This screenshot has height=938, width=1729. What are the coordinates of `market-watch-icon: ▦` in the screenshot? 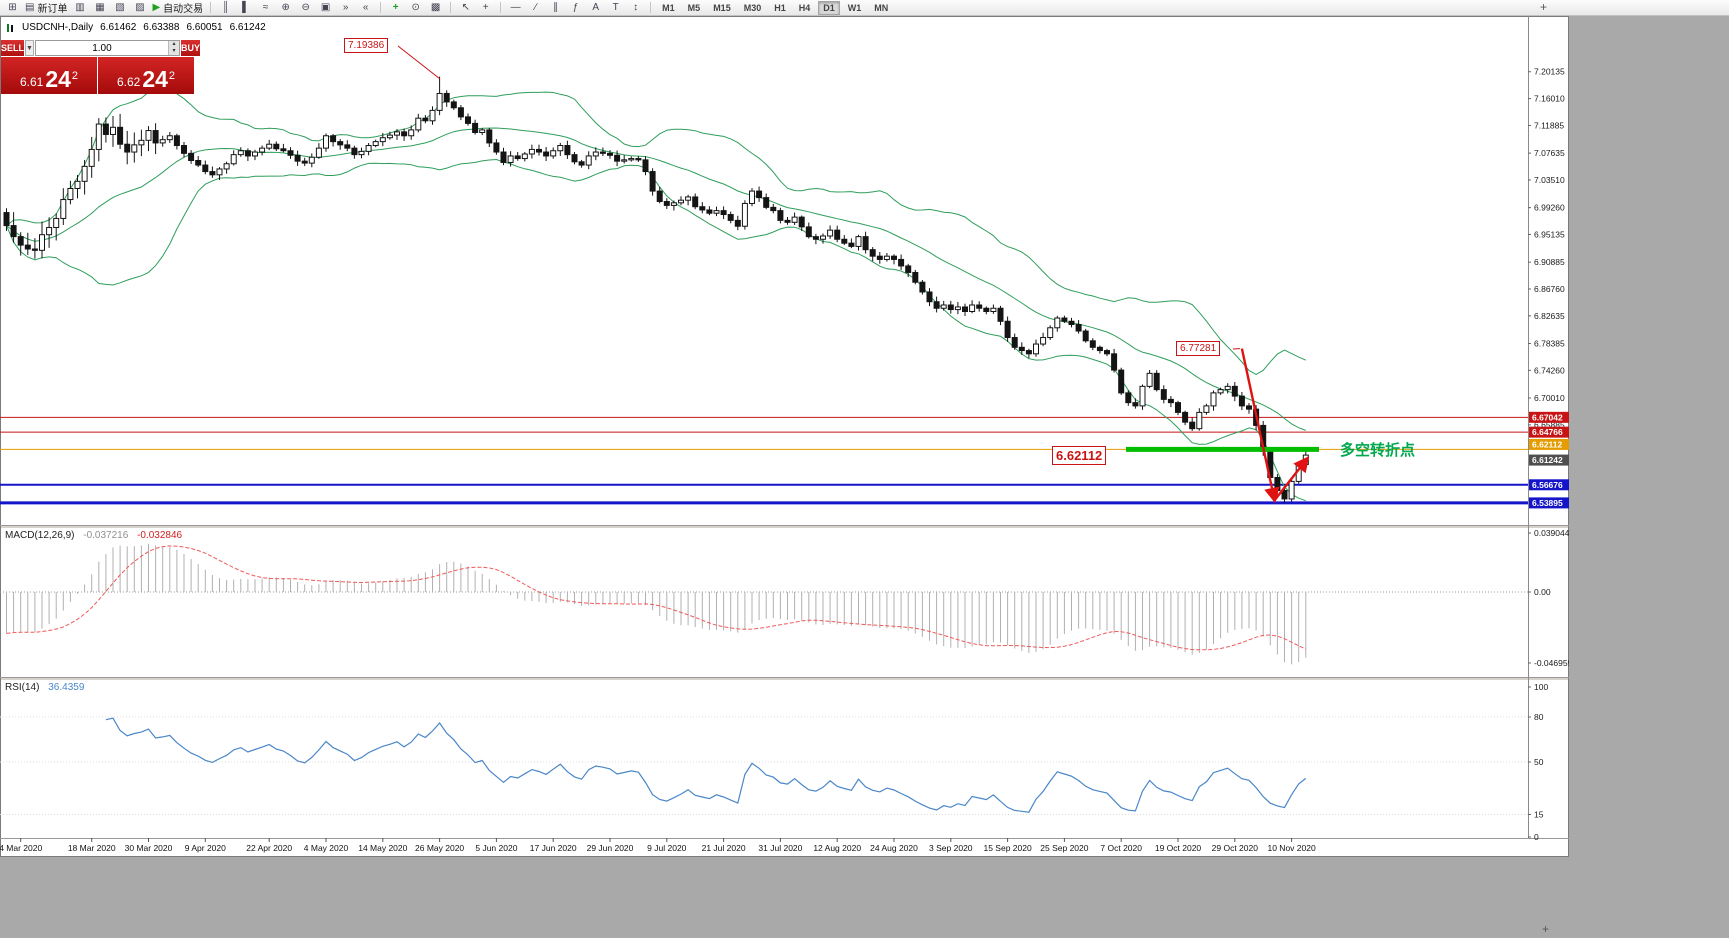 It's located at (99, 7).